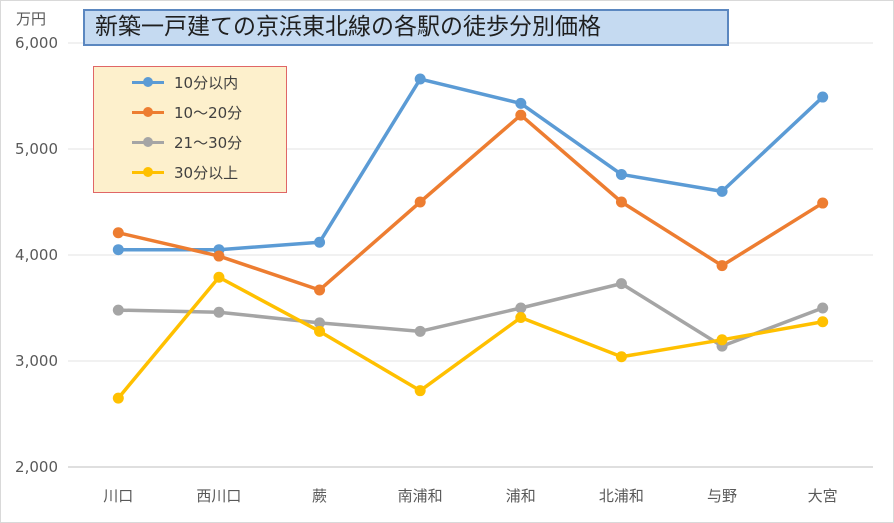 This screenshot has width=894, height=523. I want to click on legend-label-2: 21～30分, so click(208, 142).